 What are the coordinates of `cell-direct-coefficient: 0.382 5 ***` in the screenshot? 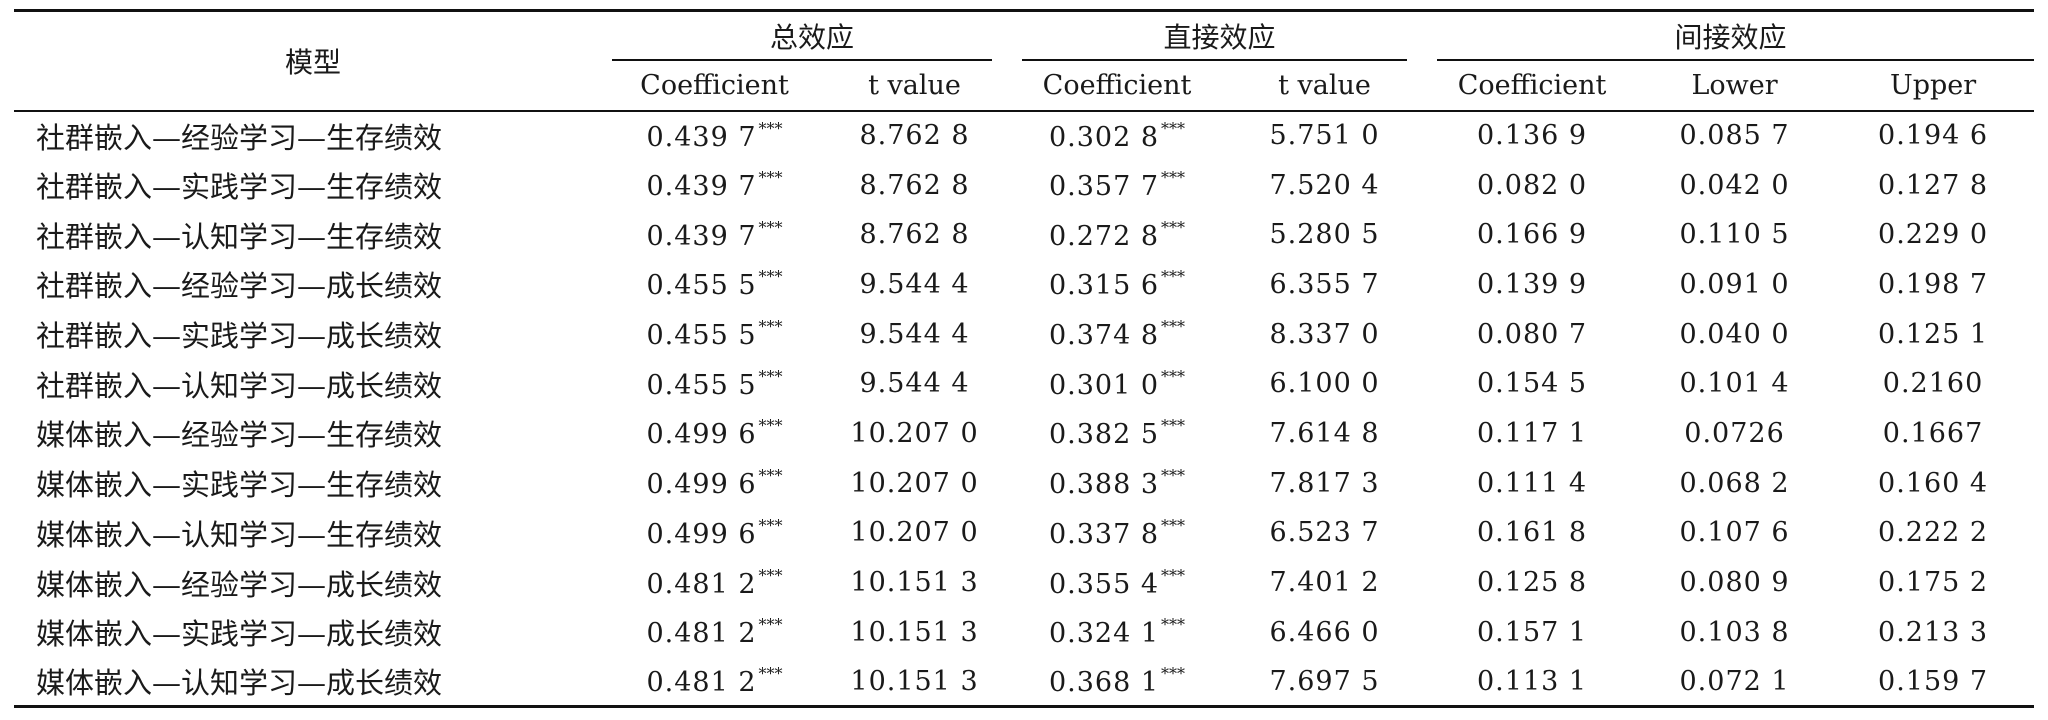 It's located at (1117, 434).